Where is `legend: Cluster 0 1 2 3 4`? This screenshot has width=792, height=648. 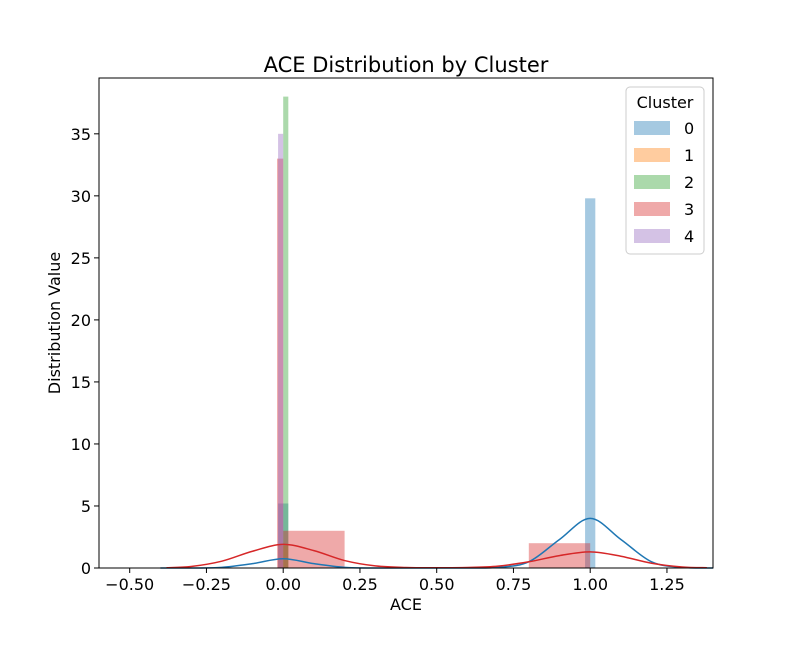 legend: Cluster 0 1 2 3 4 is located at coordinates (665, 170).